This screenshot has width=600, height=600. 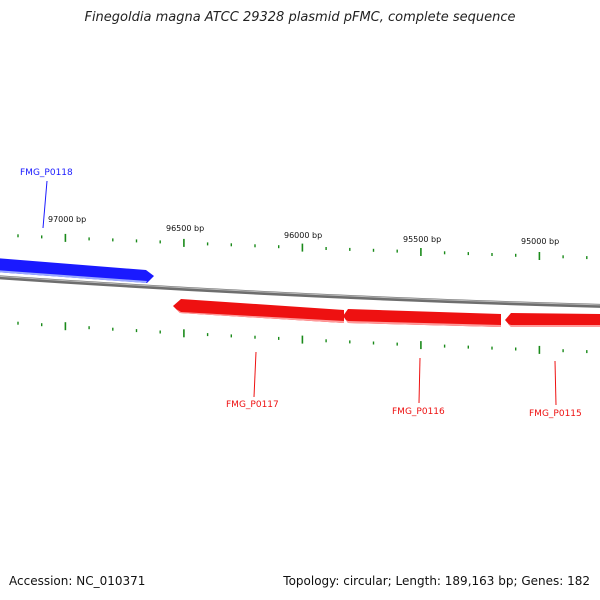 I want to click on footer-accession: Accession: NC_010371, so click(x=77, y=581).